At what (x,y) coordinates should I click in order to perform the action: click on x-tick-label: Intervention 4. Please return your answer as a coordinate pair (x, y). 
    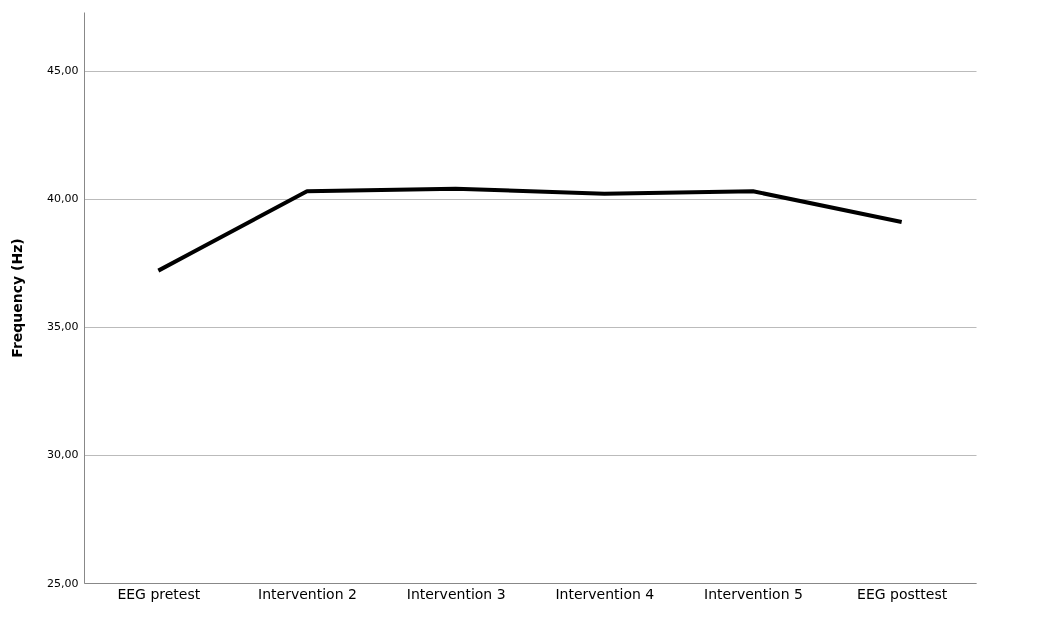
    Looking at the image, I should click on (605, 593).